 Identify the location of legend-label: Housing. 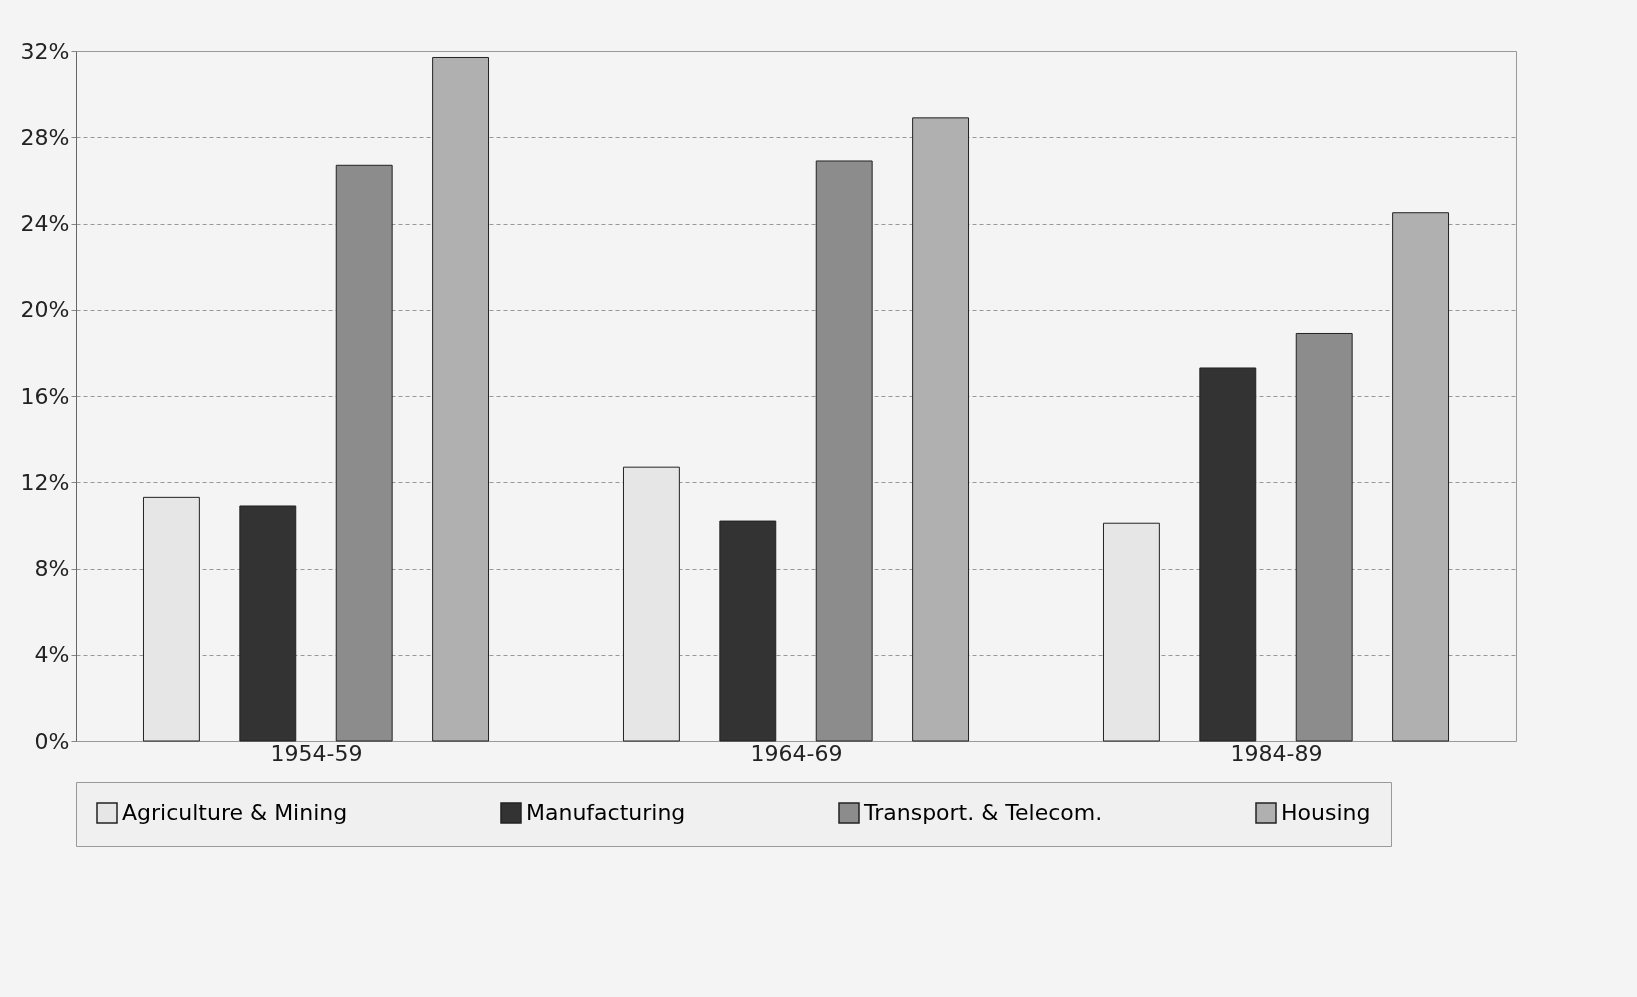
(1326, 812).